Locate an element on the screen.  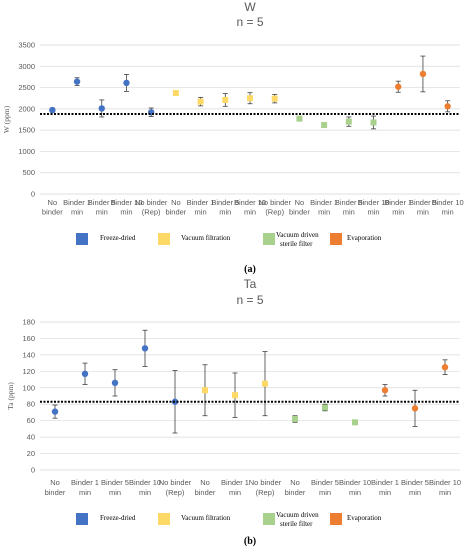
y-tick-label: 2000 is located at coordinates (26, 108).